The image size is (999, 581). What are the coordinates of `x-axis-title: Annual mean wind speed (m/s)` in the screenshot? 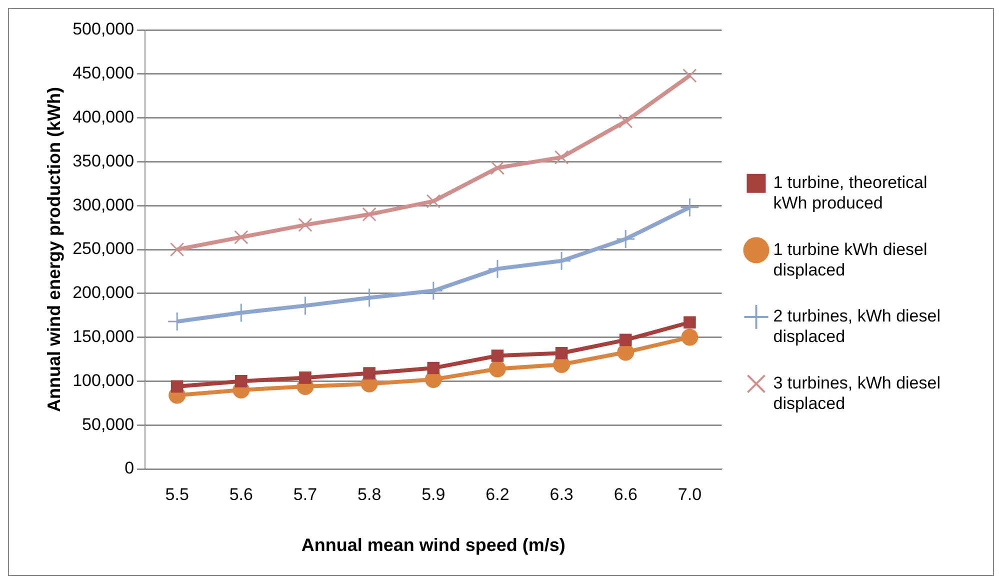 It's located at (433, 545).